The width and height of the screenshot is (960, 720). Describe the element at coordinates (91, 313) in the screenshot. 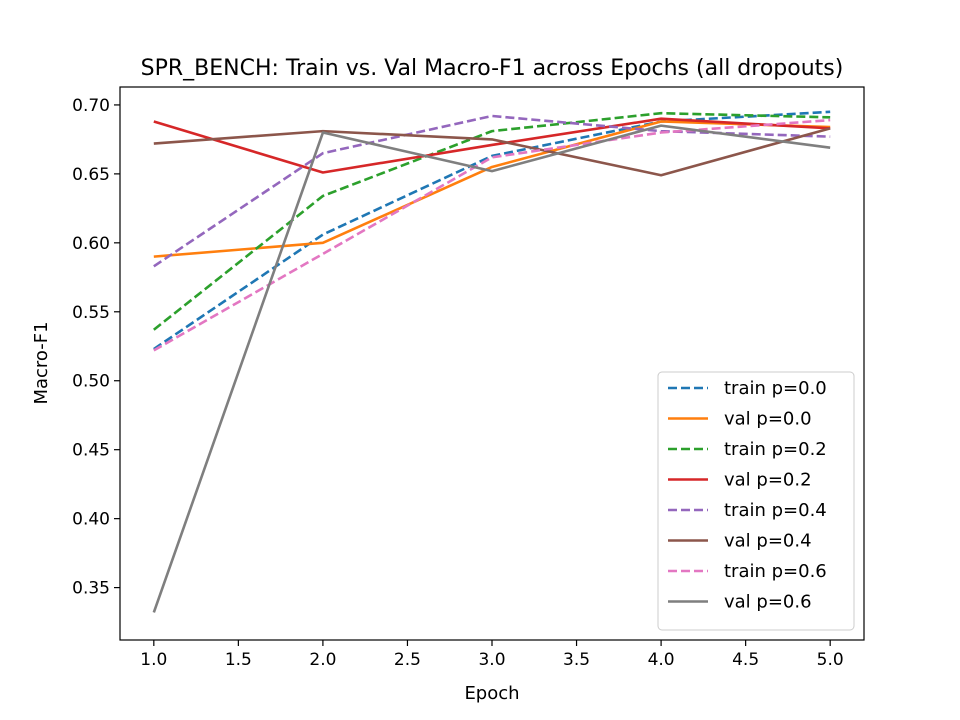

I see `y-tick-label: 0.55` at that location.